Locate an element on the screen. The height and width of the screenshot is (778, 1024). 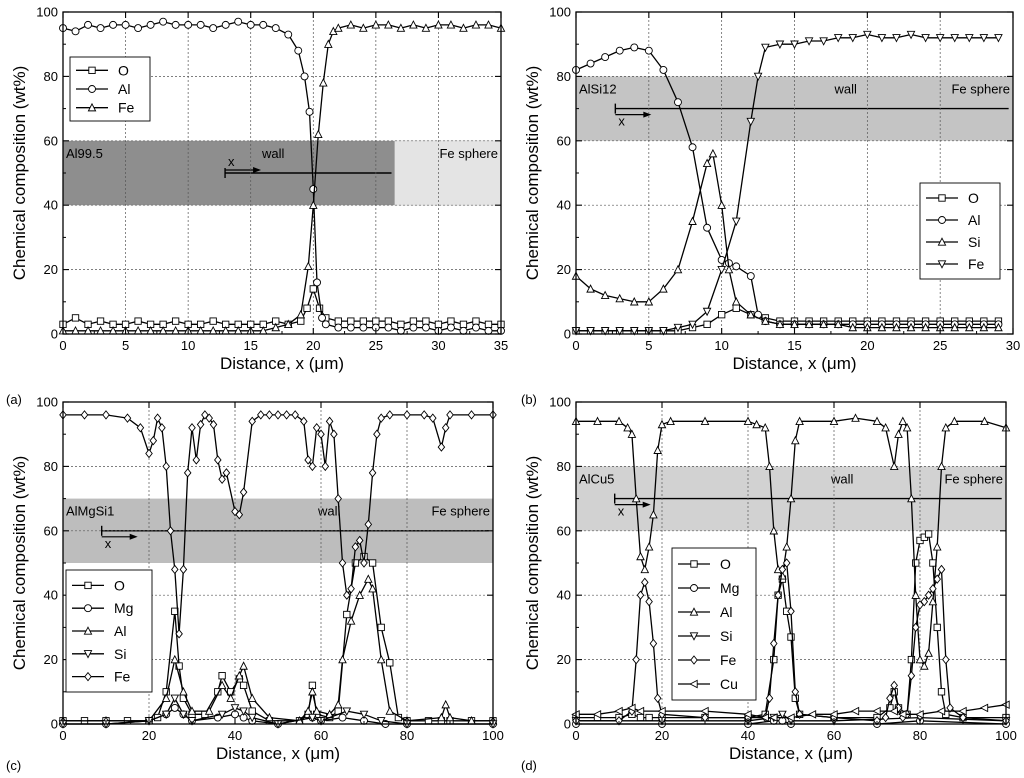
y-tick-label: 80 is located at coordinates (51, 76).